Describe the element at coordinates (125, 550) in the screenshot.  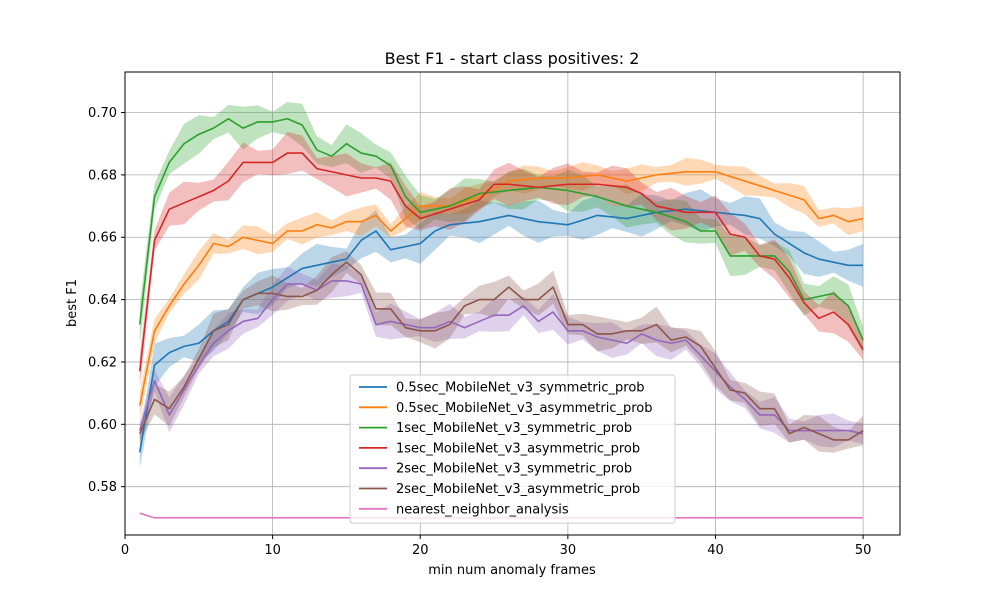
I see `x-tick-label: 0` at that location.